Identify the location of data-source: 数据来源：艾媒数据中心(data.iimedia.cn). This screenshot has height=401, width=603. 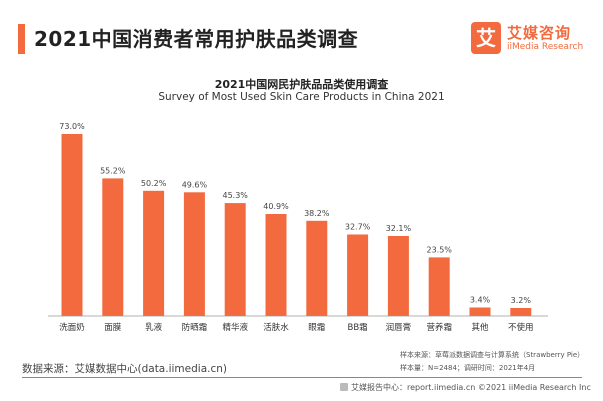
(124, 369).